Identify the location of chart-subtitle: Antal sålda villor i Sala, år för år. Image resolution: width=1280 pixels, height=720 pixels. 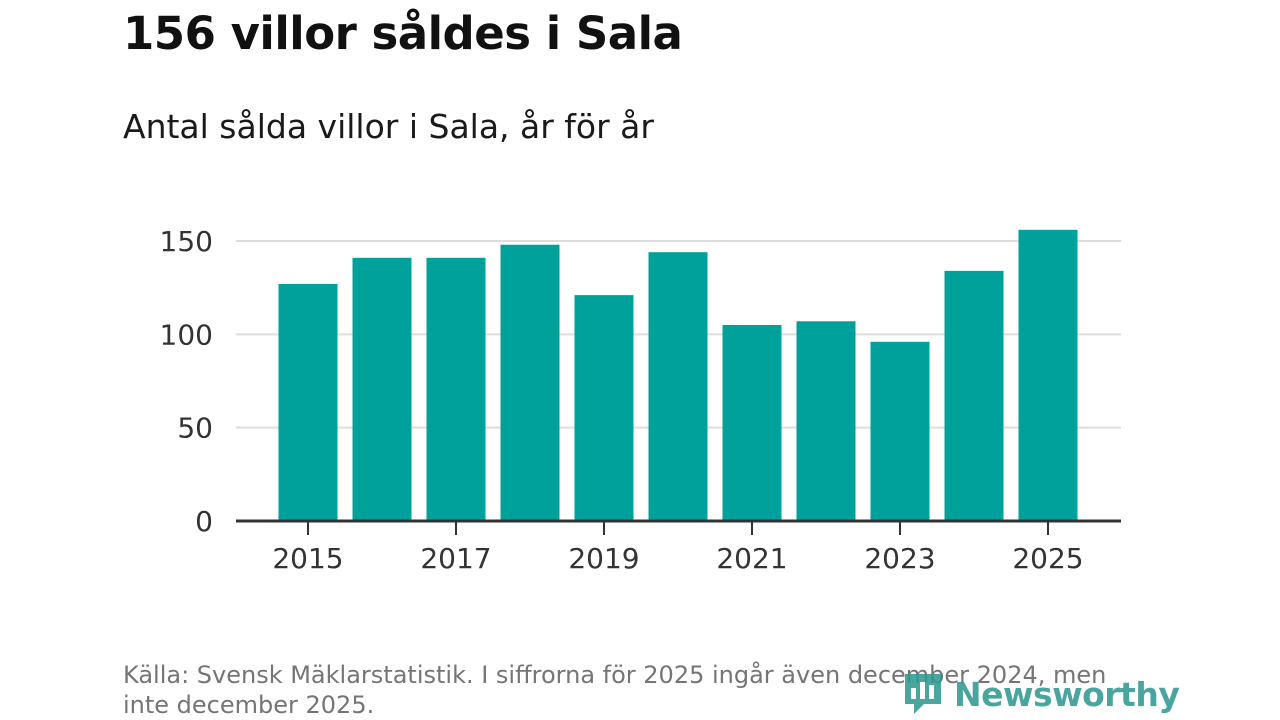
(388, 126).